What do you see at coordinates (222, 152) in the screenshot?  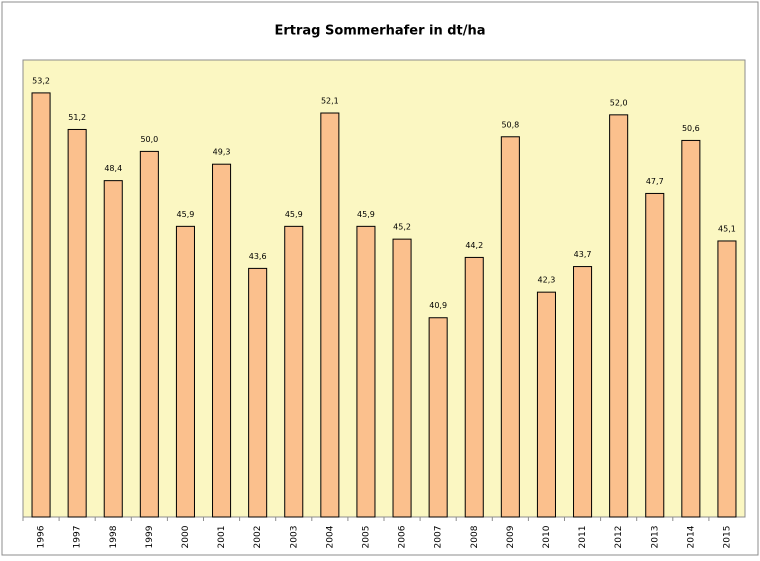 I see `data-label: 49,3` at bounding box center [222, 152].